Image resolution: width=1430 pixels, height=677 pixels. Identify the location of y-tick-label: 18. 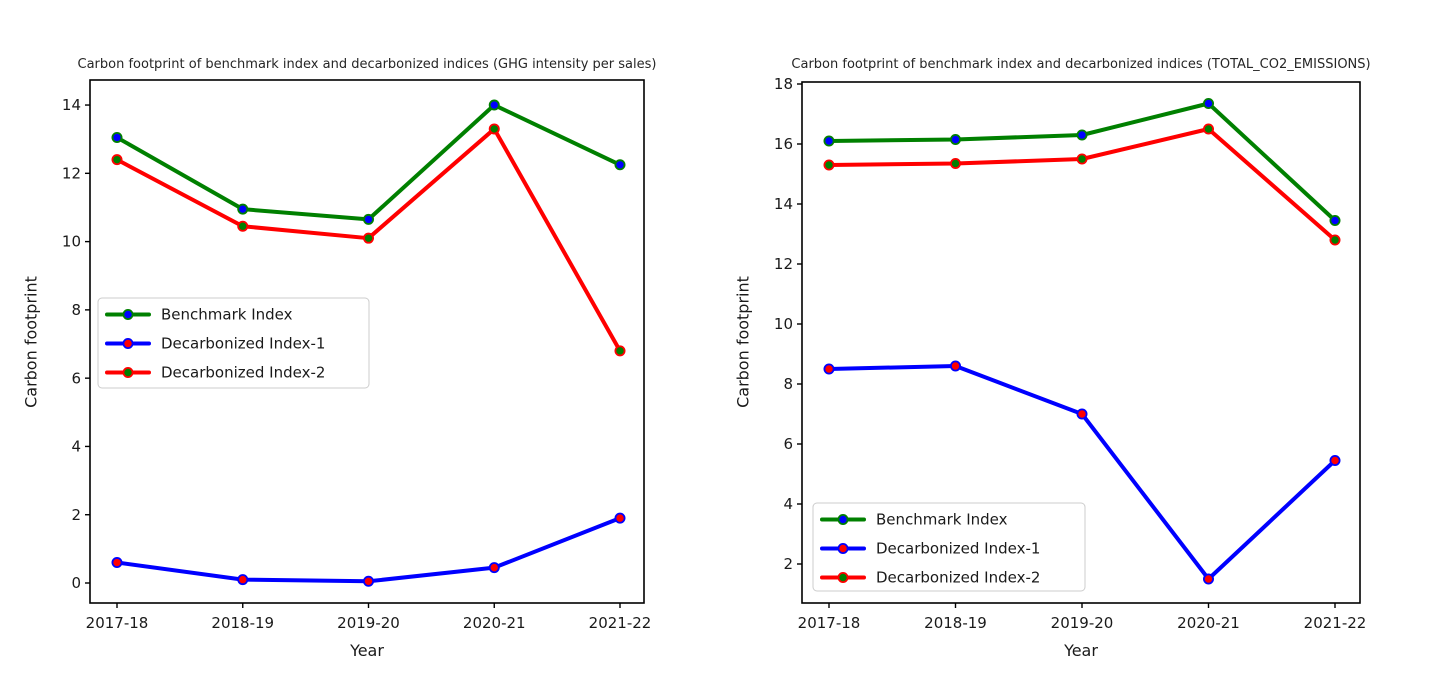
(783, 84).